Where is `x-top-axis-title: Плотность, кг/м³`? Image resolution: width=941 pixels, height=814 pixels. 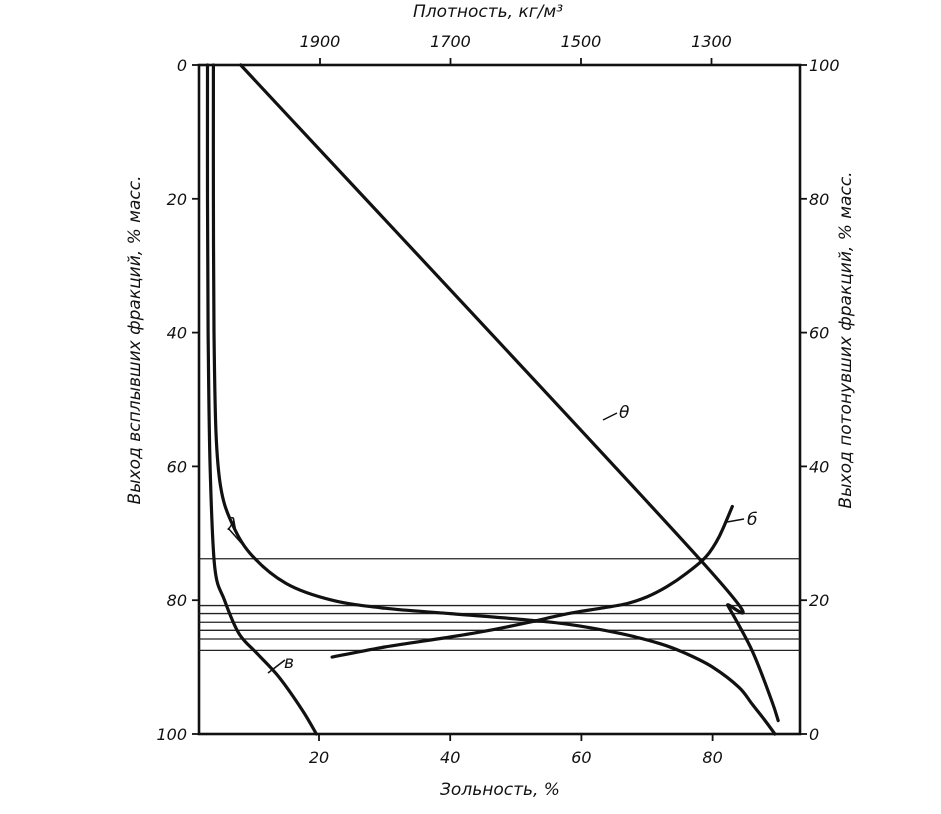
x-top-axis-title: Плотность, кг/м³ is located at coordinates (488, 12).